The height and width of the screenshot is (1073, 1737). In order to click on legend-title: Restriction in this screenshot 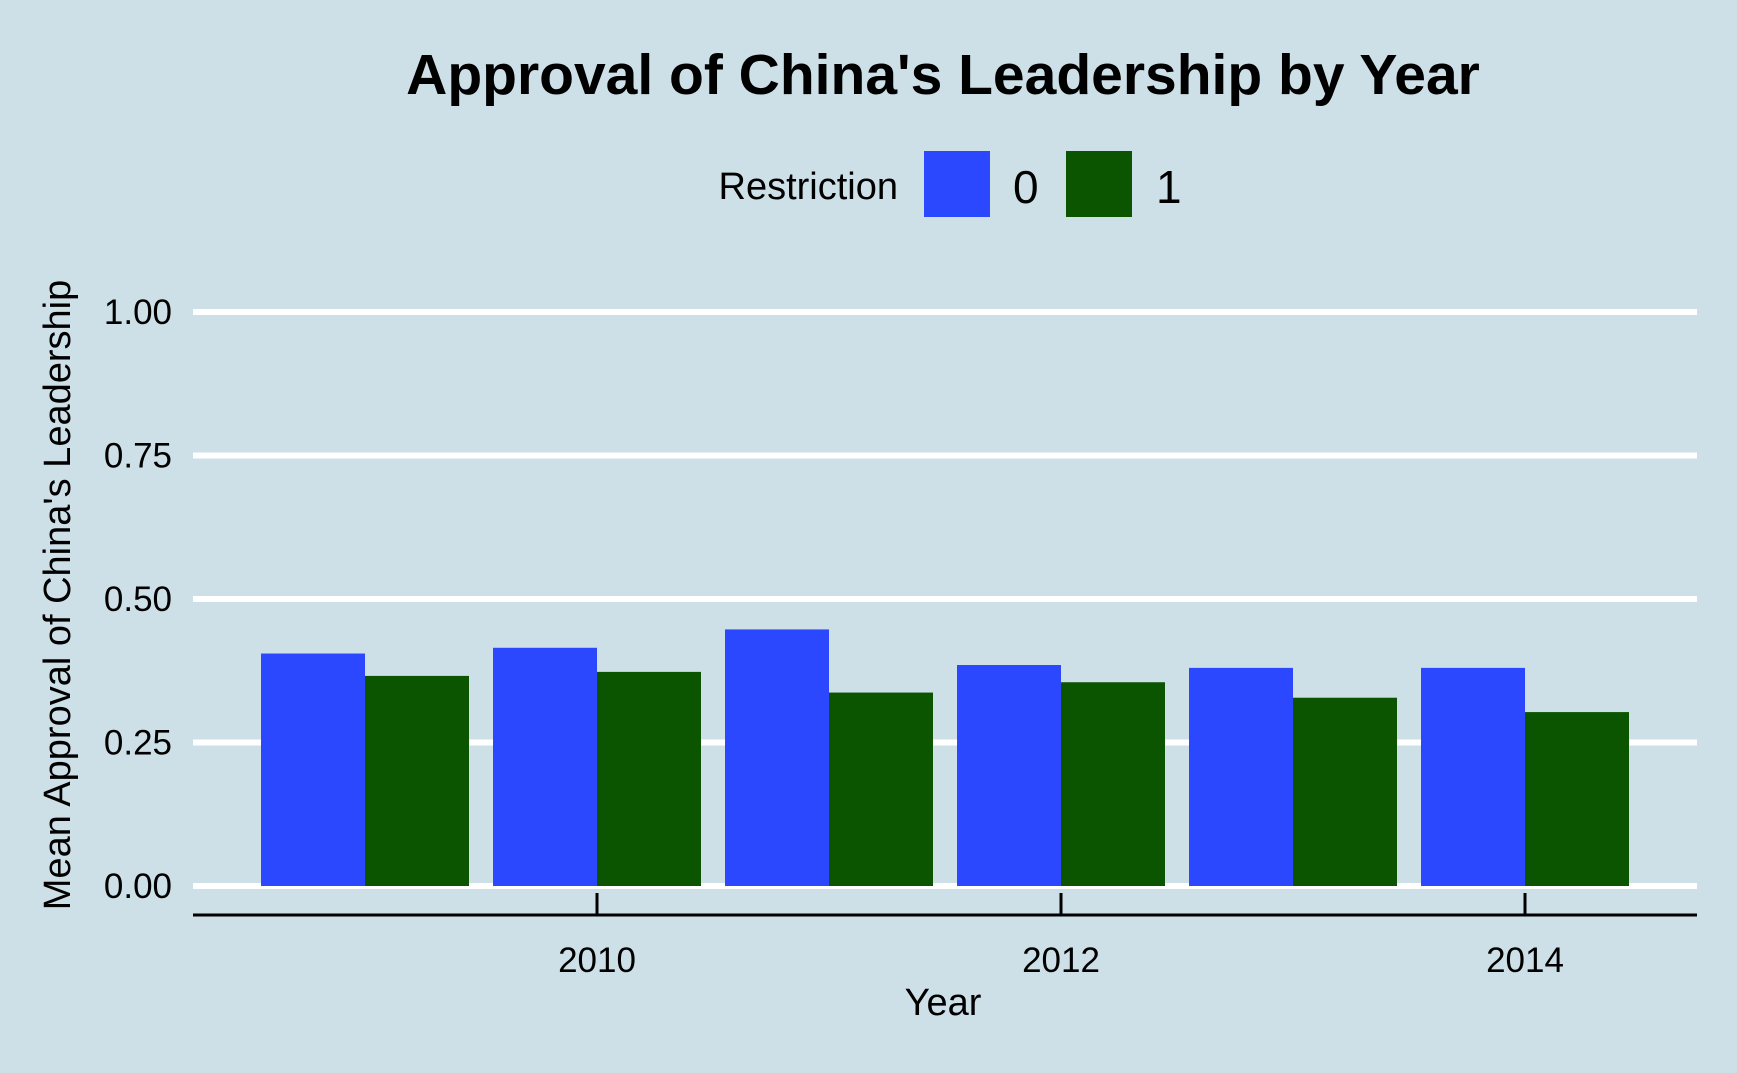, I will do `click(809, 187)`.